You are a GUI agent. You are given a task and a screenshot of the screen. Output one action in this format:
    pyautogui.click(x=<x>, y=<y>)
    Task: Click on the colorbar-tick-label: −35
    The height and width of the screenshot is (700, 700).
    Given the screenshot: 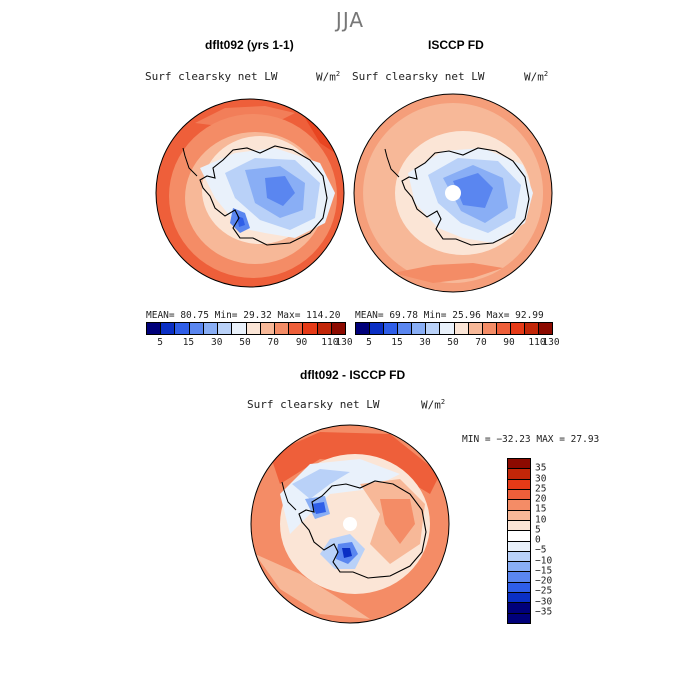 What is the action you would take?
    pyautogui.click(x=544, y=612)
    